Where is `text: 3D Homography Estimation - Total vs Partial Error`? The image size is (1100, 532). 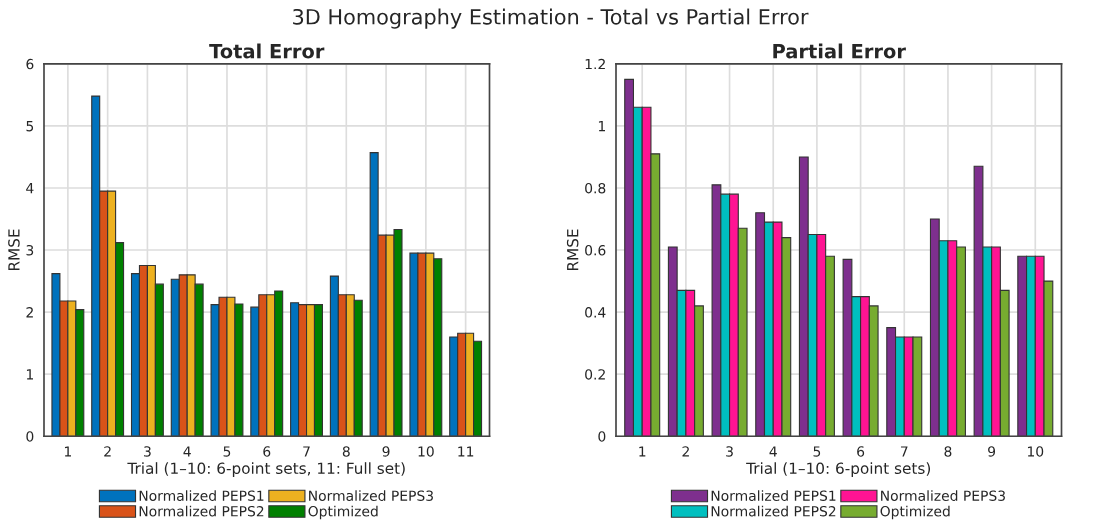 text: 3D Homography Estimation - Total vs Partial Error is located at coordinates (551, 18).